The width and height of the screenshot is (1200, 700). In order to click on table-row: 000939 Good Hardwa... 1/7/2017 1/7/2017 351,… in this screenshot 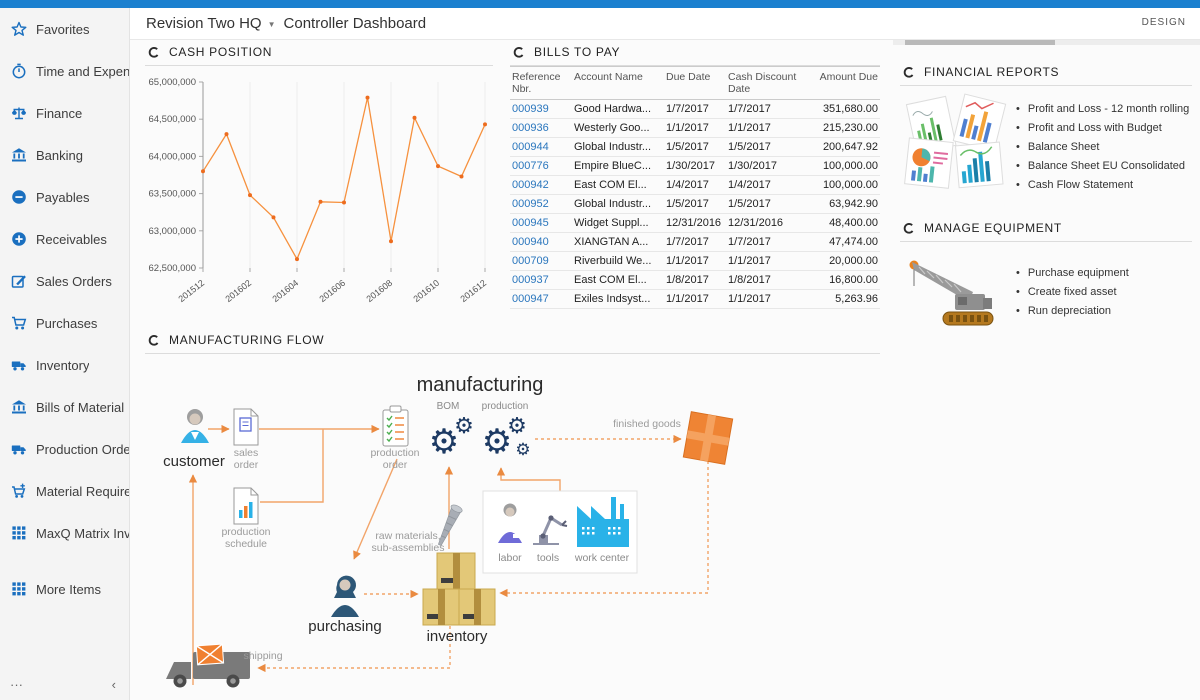, I will do `click(695, 109)`.